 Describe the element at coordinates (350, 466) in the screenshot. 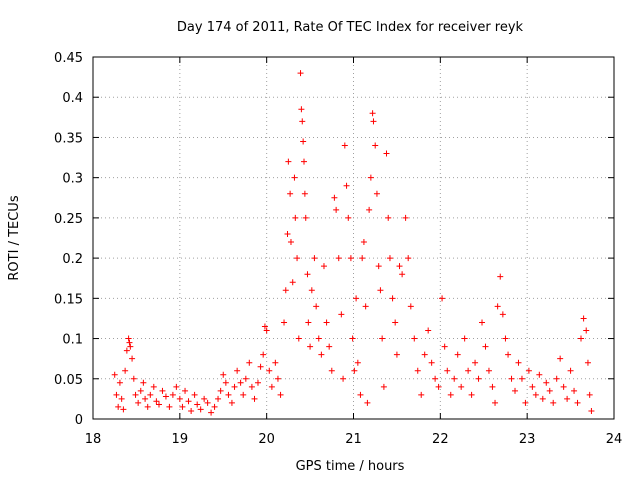

I see `x-axis-label: GPS time / hours` at that location.